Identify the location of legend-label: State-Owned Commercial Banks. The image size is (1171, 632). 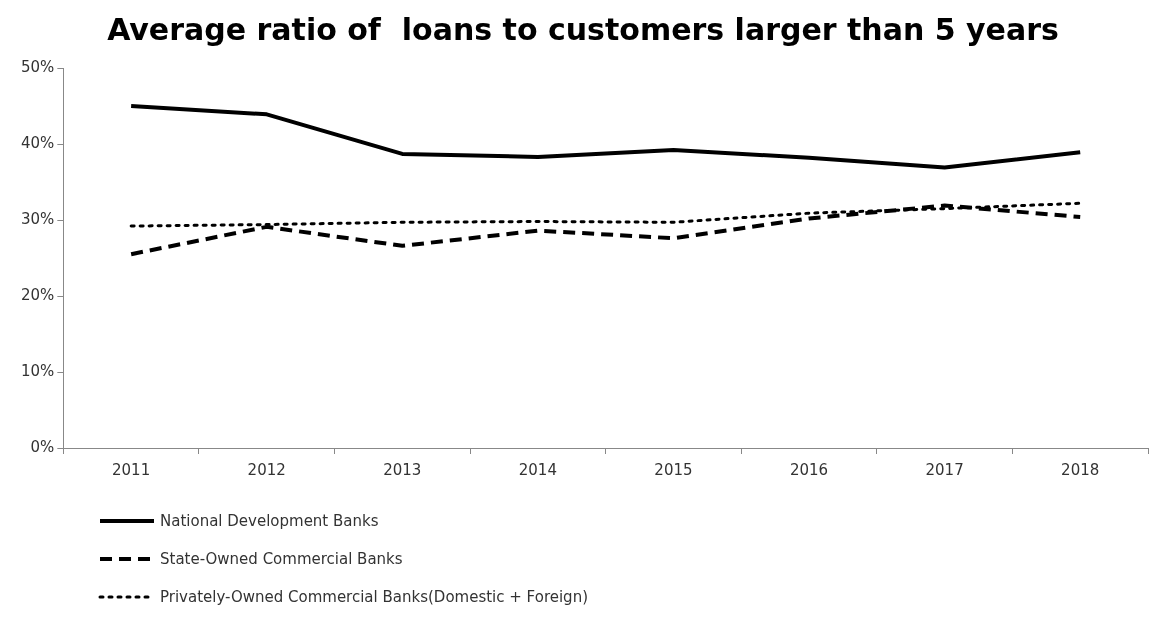
(281, 559).